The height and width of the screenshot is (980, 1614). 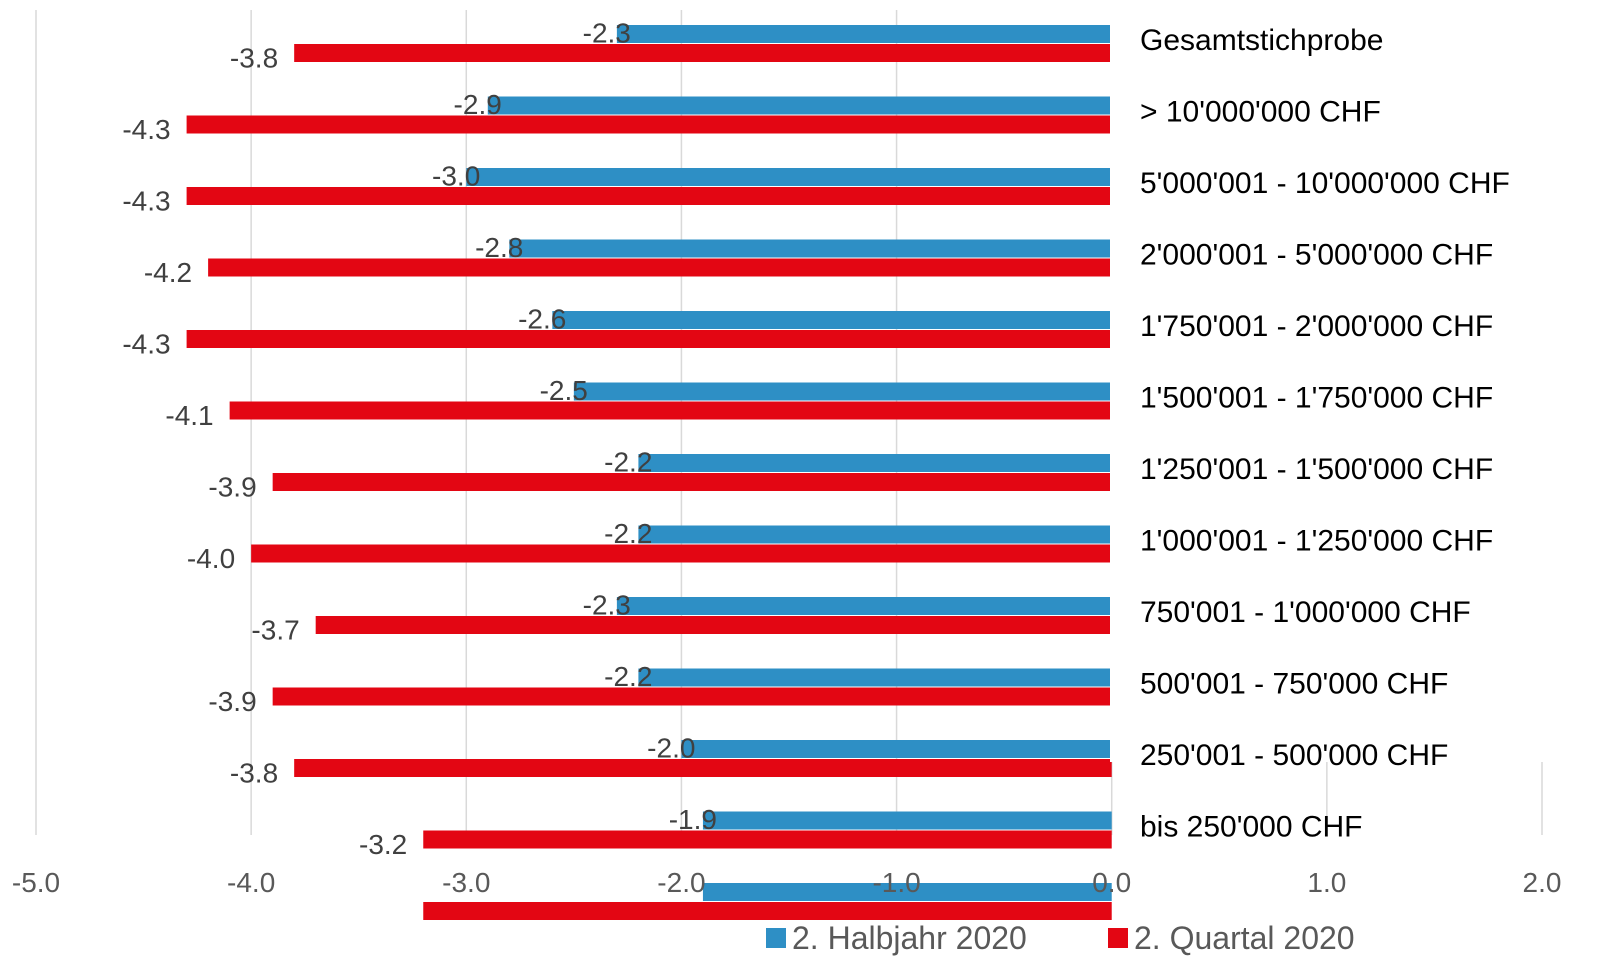 What do you see at coordinates (1326, 882) in the screenshot?
I see `x-tick-label-6: 1.0` at bounding box center [1326, 882].